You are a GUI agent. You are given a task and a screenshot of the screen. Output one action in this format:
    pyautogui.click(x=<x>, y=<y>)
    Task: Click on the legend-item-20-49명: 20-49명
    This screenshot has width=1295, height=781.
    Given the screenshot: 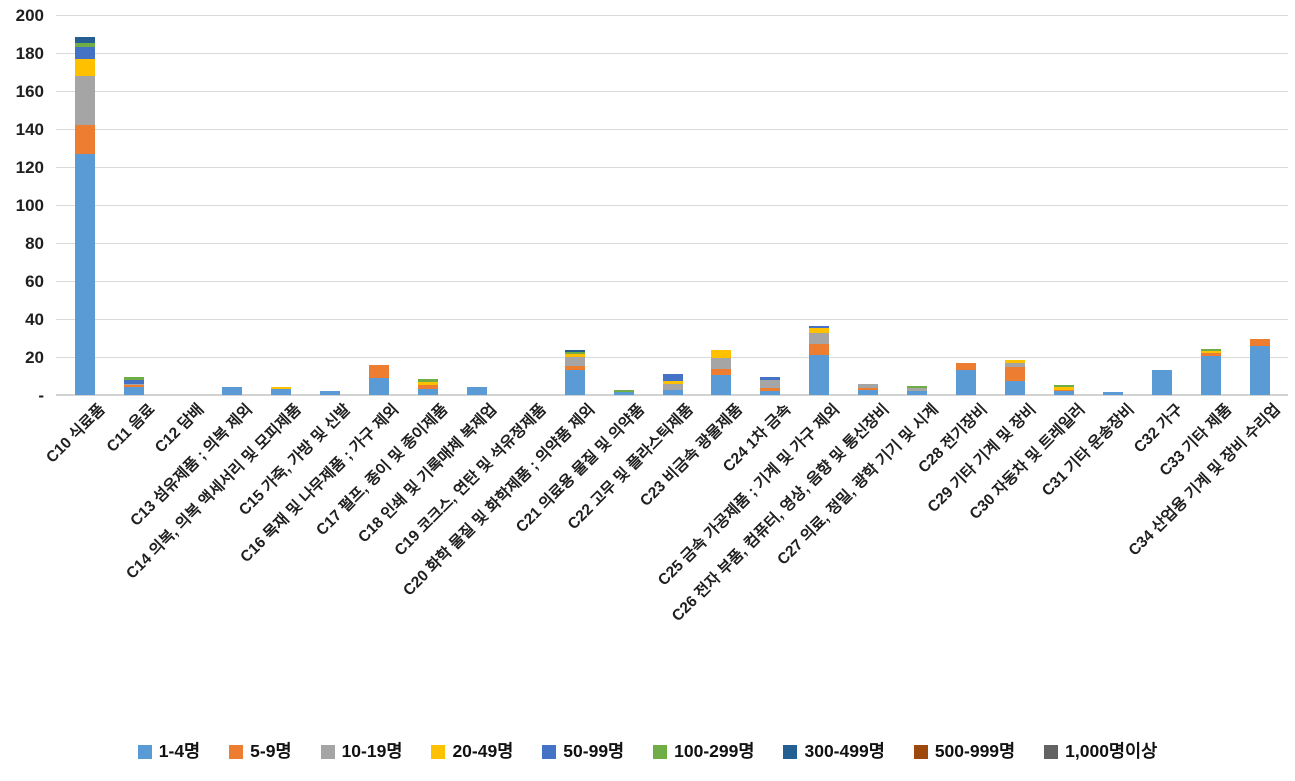 What is the action you would take?
    pyautogui.click(x=472, y=751)
    